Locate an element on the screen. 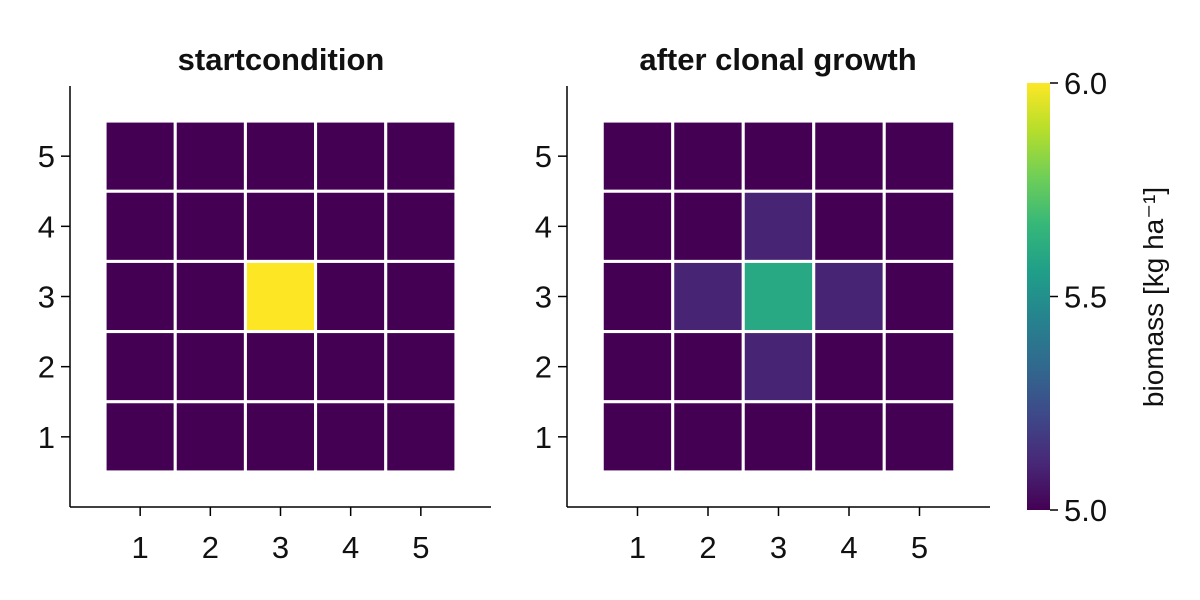 The image size is (1200, 600). colorbar-tick-label: 5.5 is located at coordinates (1085, 297).